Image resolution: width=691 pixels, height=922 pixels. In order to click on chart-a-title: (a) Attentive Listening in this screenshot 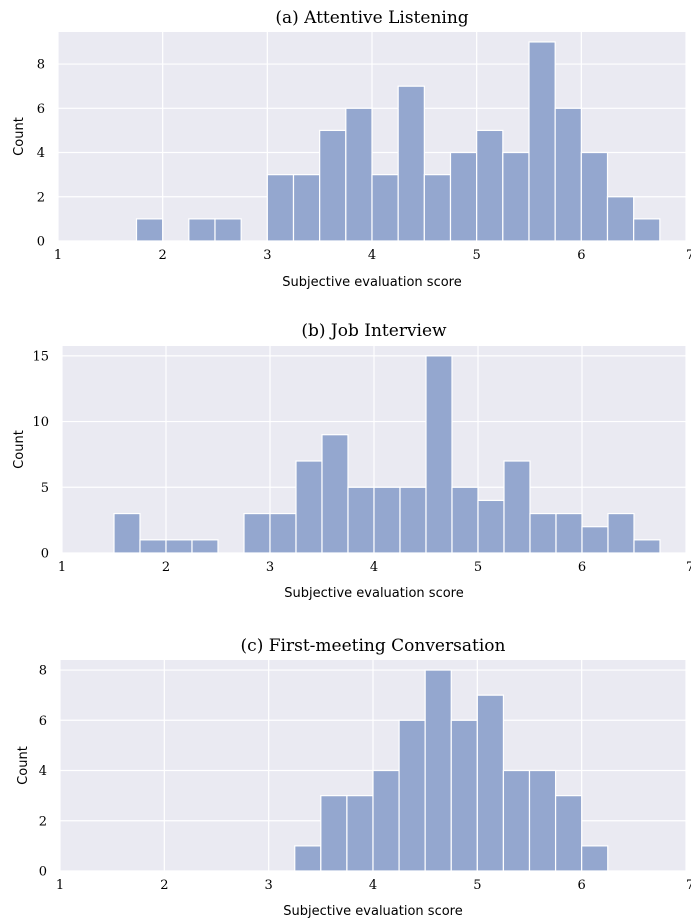, I will do `click(371, 18)`.